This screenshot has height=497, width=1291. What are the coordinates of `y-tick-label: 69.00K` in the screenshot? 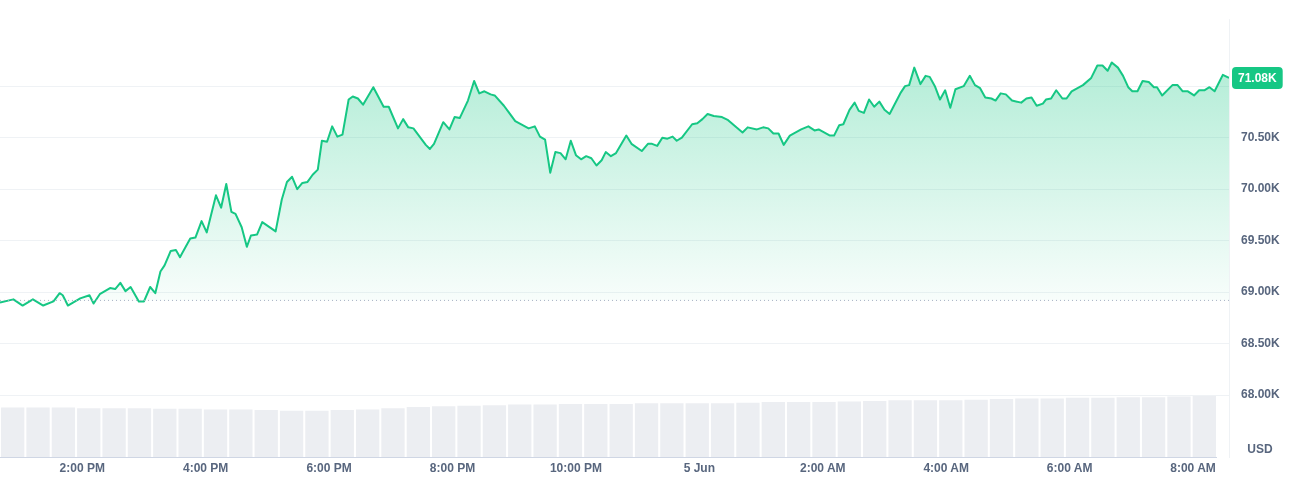 It's located at (1261, 291).